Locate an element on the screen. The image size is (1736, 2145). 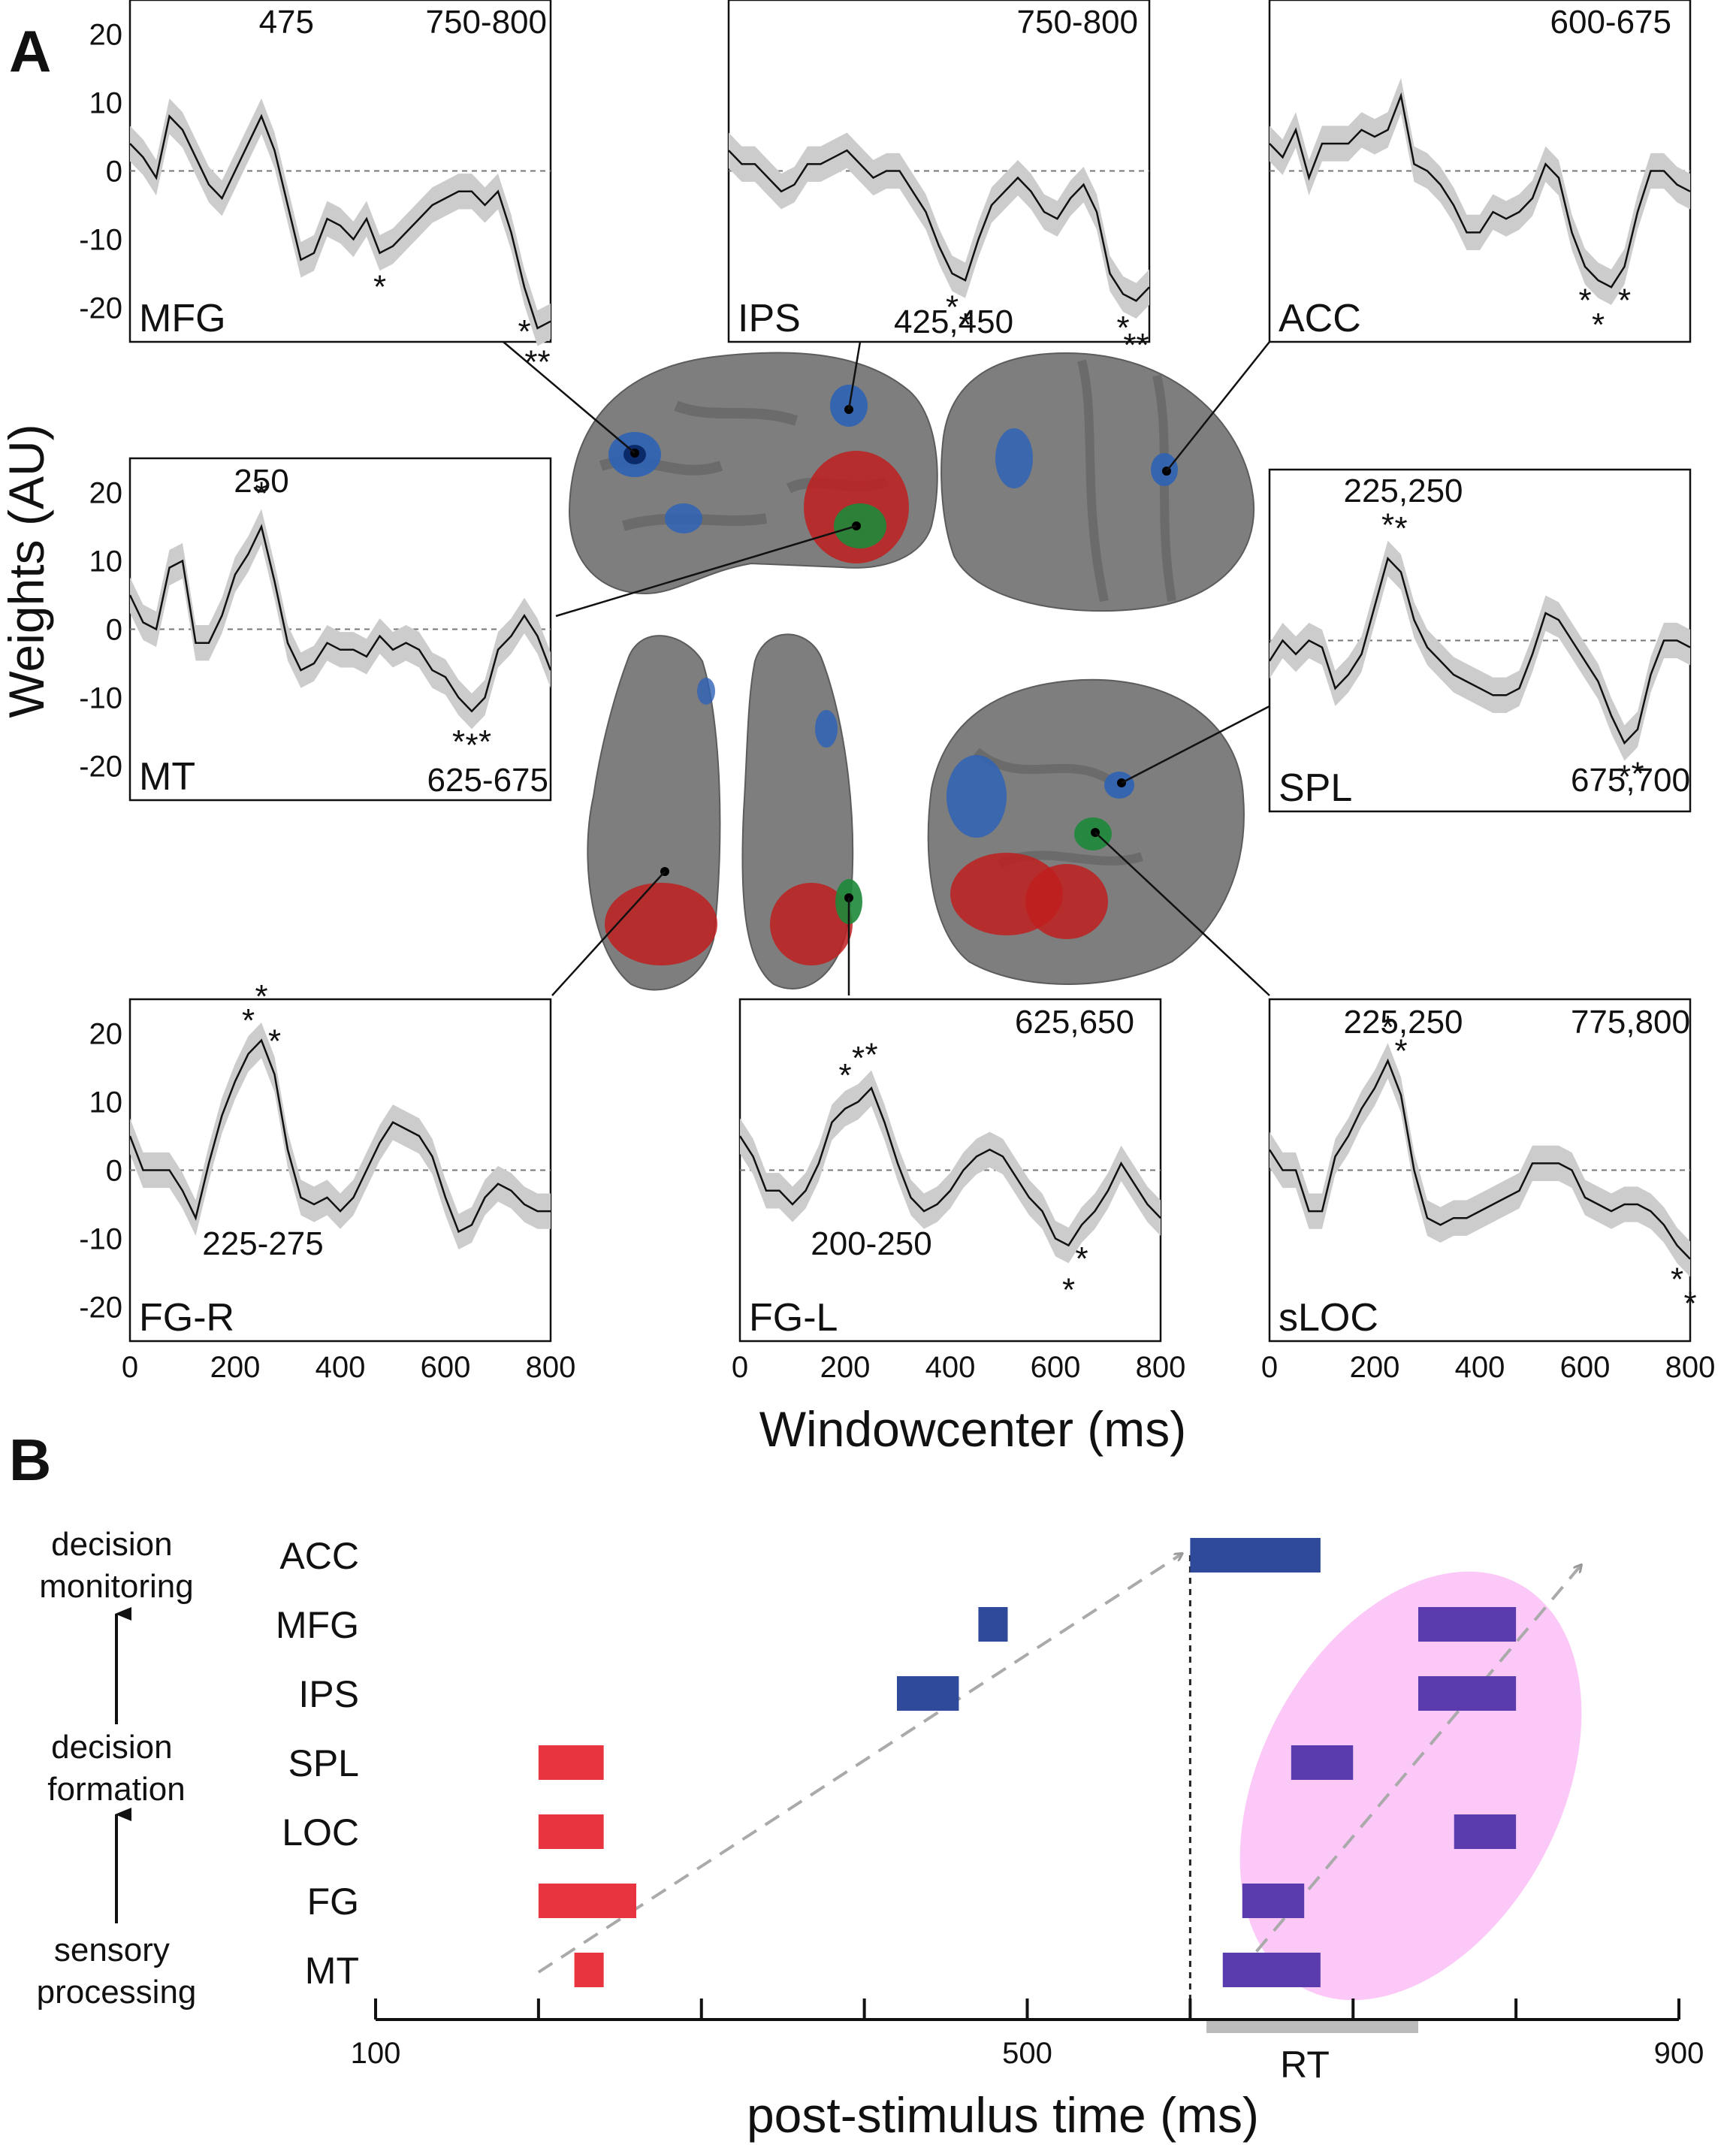
late-bar-ips is located at coordinates (1467, 1693).